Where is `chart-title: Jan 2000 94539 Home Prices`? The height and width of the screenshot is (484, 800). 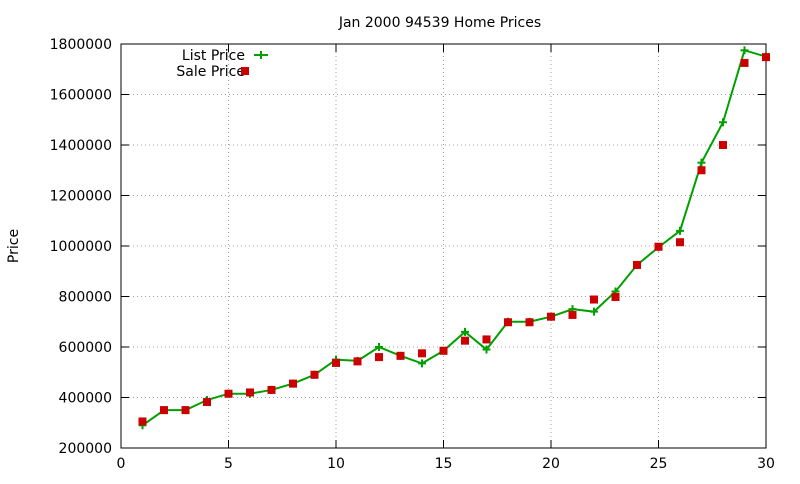
chart-title: Jan 2000 94539 Home Prices is located at coordinates (439, 23).